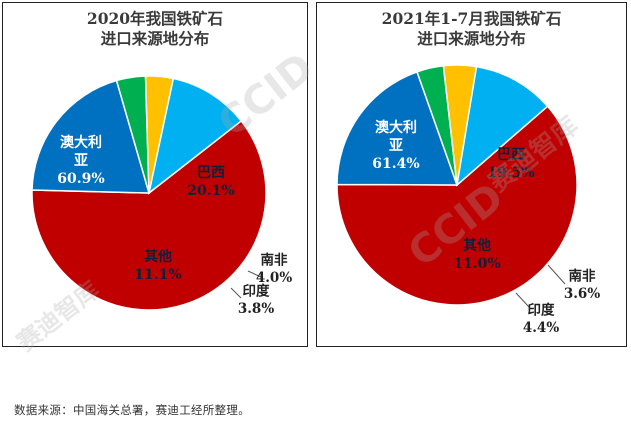 Image resolution: width=631 pixels, height=425 pixels. What do you see at coordinates (80, 160) in the screenshot?
I see `data-label-澳大利亚: 澳大利亚 60.9%` at bounding box center [80, 160].